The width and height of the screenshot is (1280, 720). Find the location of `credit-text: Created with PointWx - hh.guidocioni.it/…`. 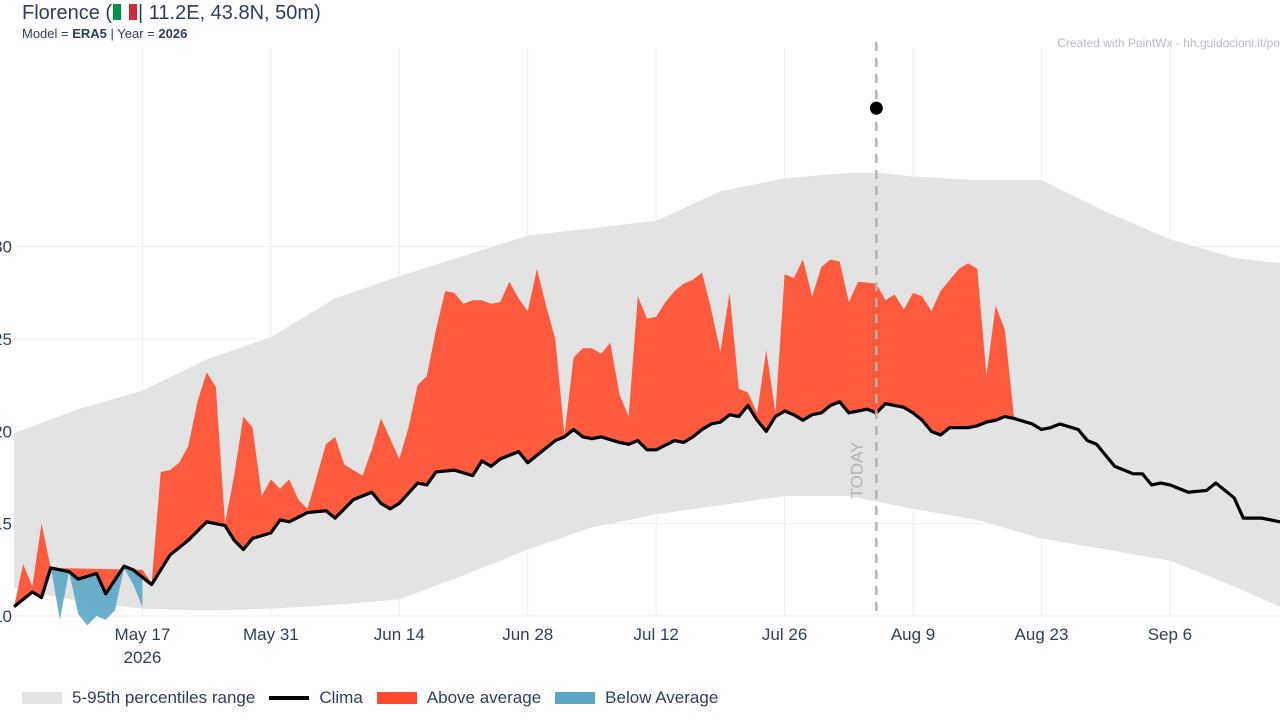

credit-text: Created with PointWx - hh.guidocioni.it/… is located at coordinates (1168, 43).